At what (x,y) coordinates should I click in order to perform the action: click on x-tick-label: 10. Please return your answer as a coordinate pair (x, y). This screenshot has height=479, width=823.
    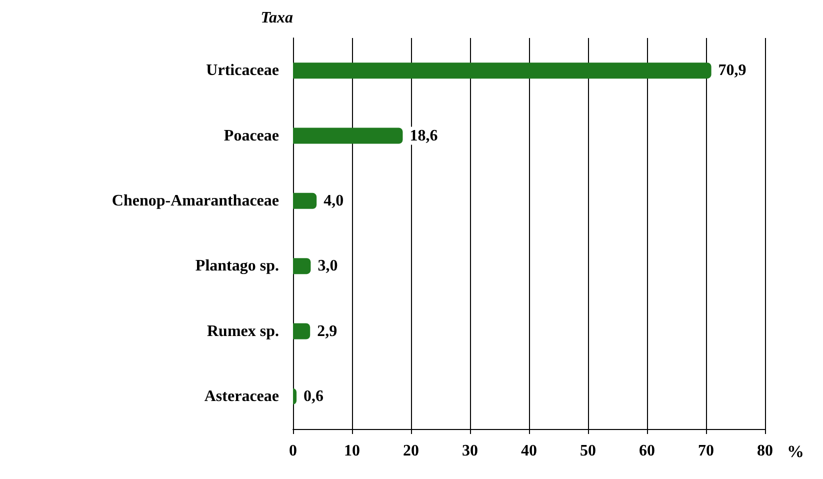
    Looking at the image, I should click on (352, 451).